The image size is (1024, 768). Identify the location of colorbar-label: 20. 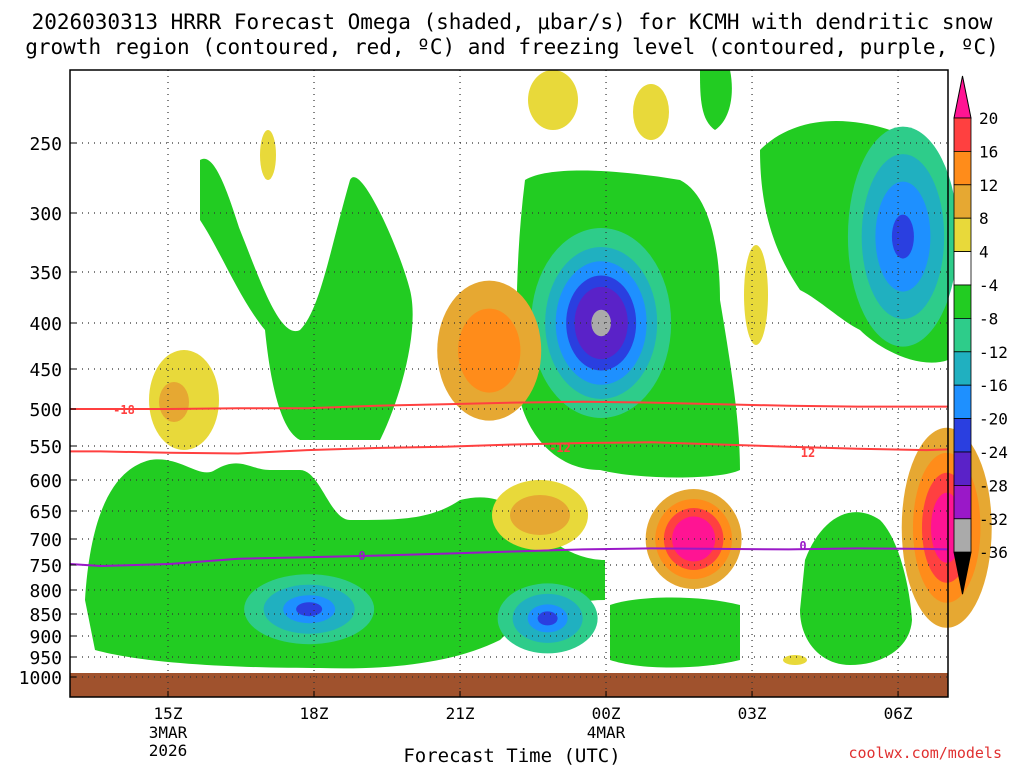
(988, 118).